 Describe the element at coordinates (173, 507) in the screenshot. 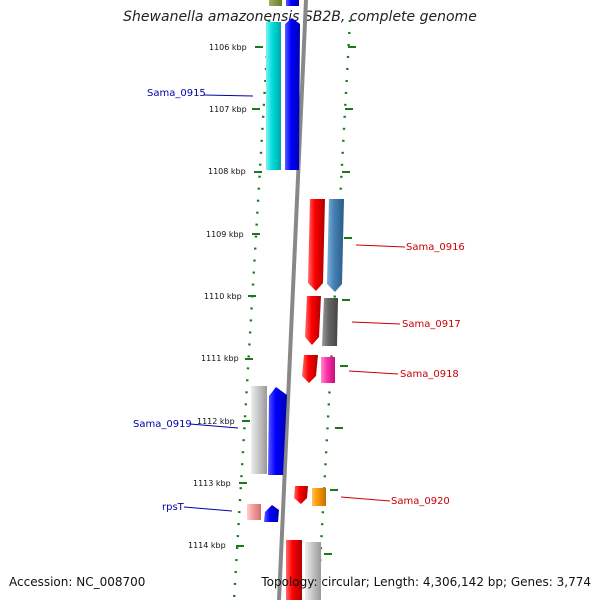

I see `gene-label-rpsT: rpsT` at that location.